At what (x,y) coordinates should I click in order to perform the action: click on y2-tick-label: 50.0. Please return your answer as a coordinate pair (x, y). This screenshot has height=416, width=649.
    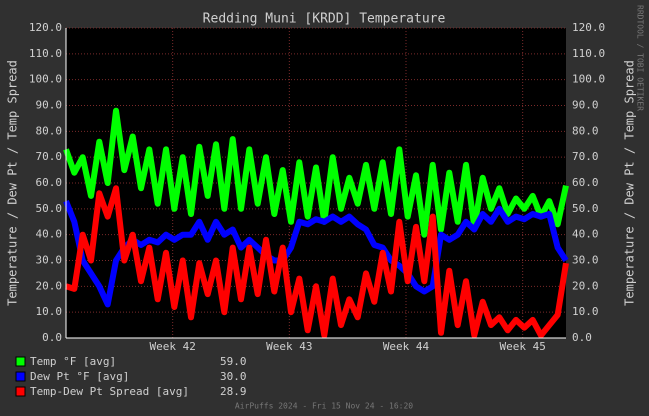
    Looking at the image, I should click on (585, 208).